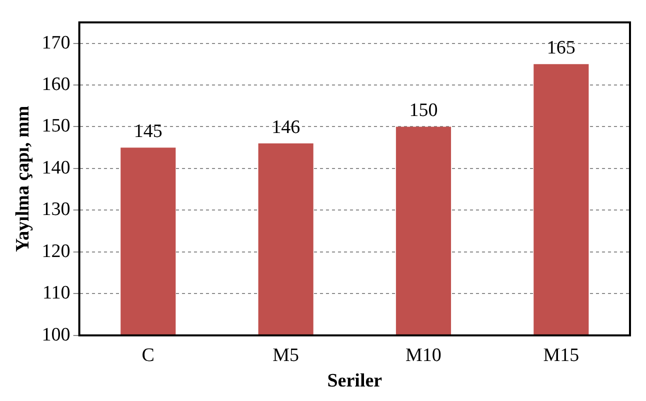 The height and width of the screenshot is (401, 646). I want to click on data-label: 146, so click(286, 127).